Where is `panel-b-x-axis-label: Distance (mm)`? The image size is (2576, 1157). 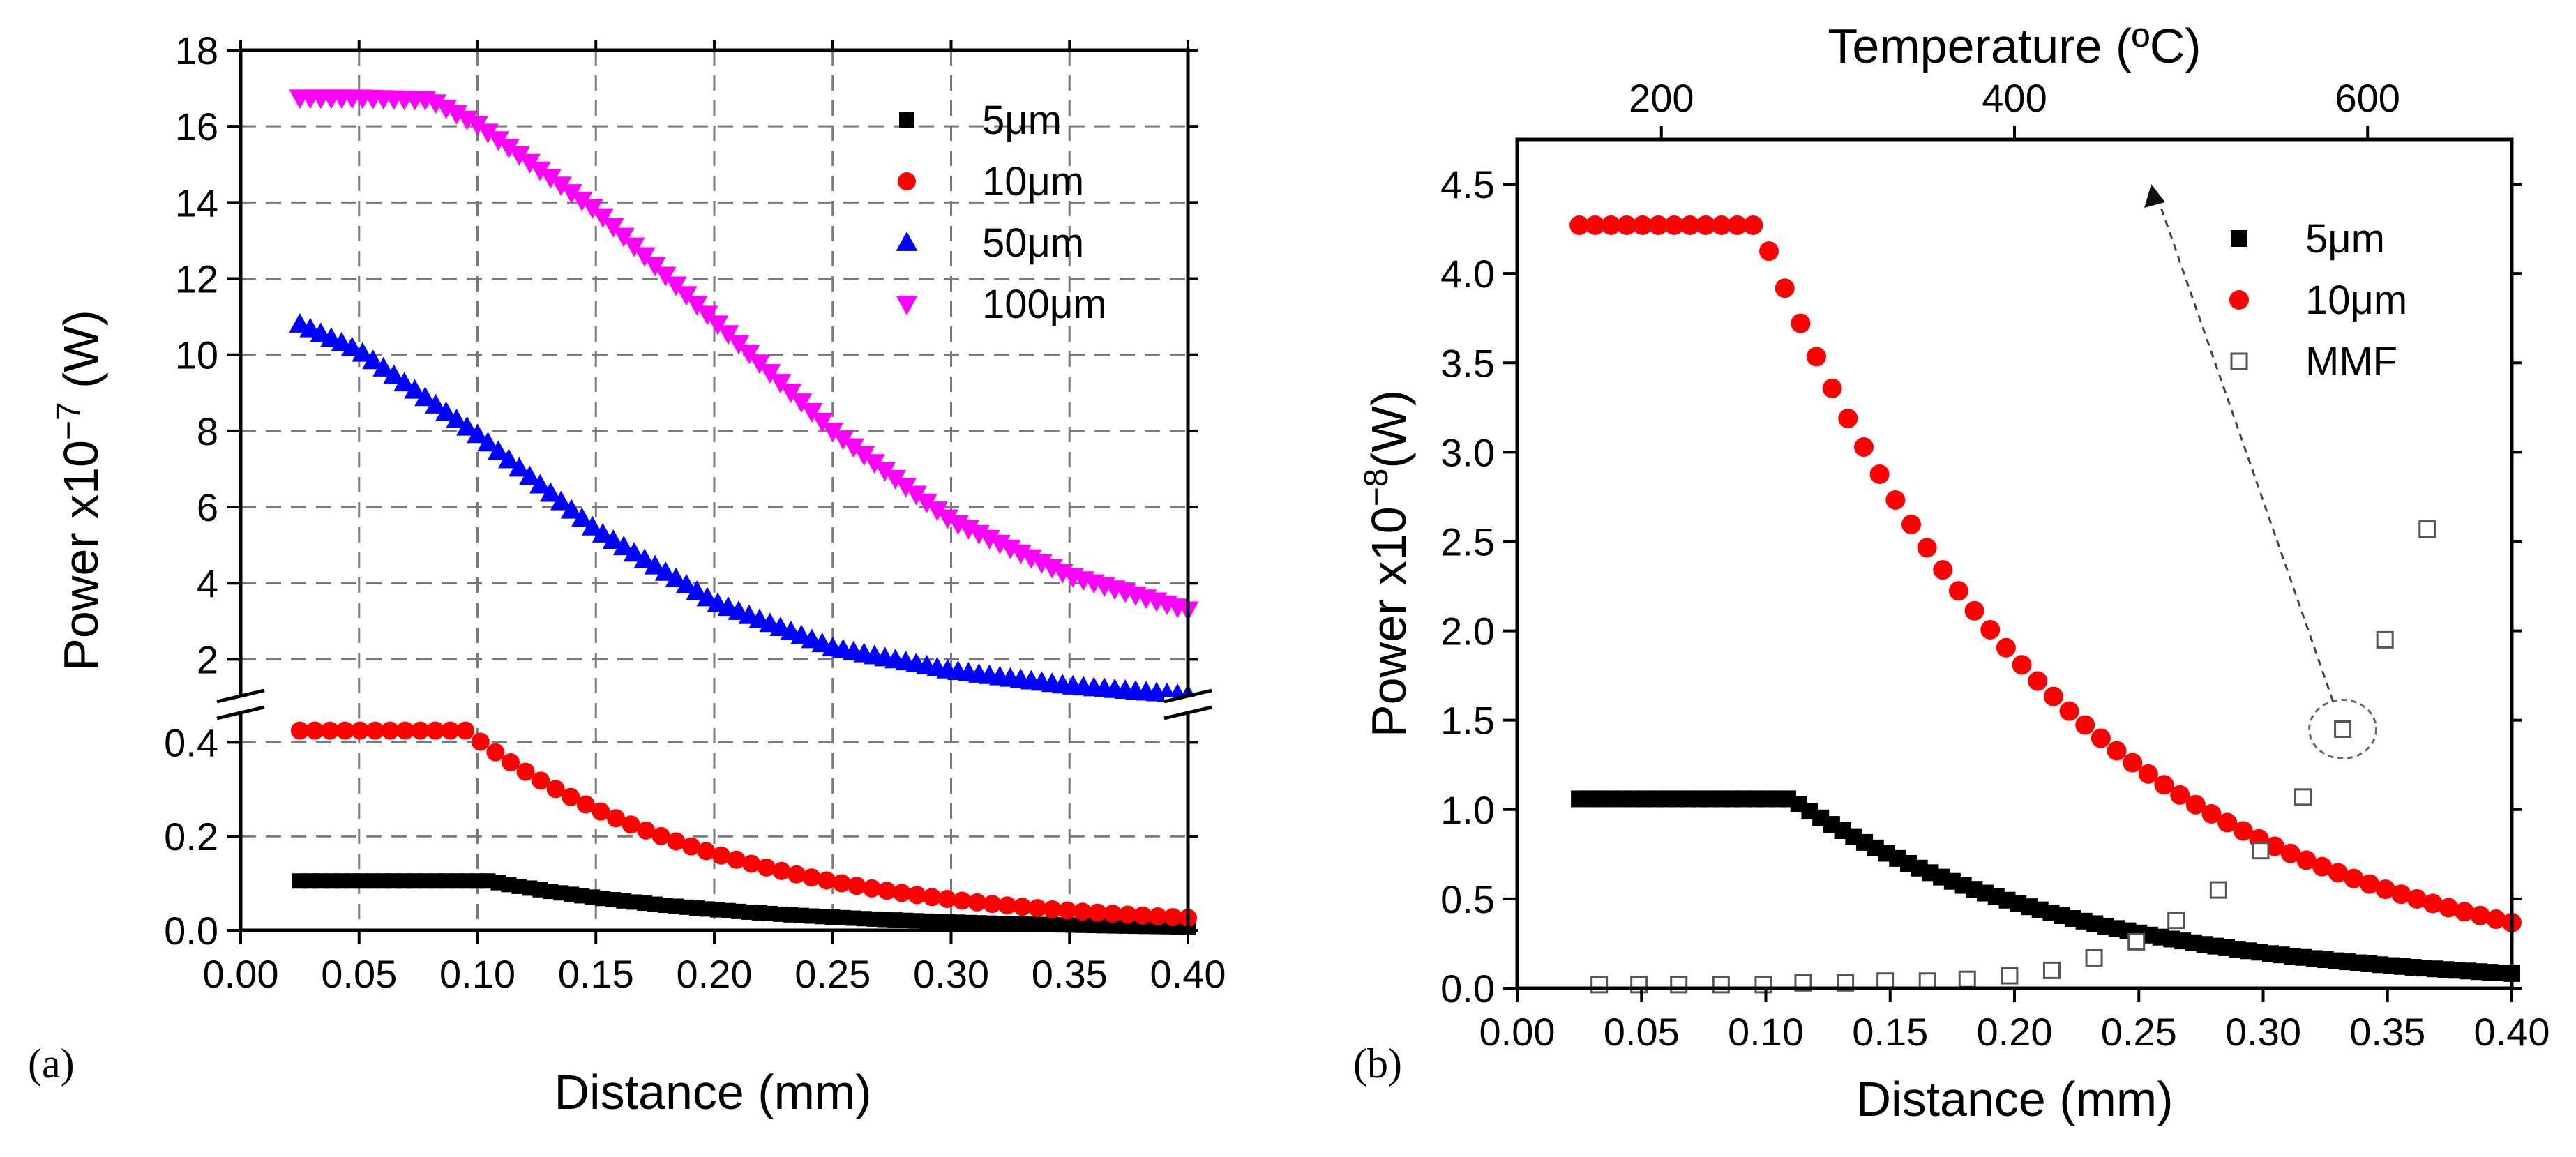 panel-b-x-axis-label: Distance (mm) is located at coordinates (2014, 1099).